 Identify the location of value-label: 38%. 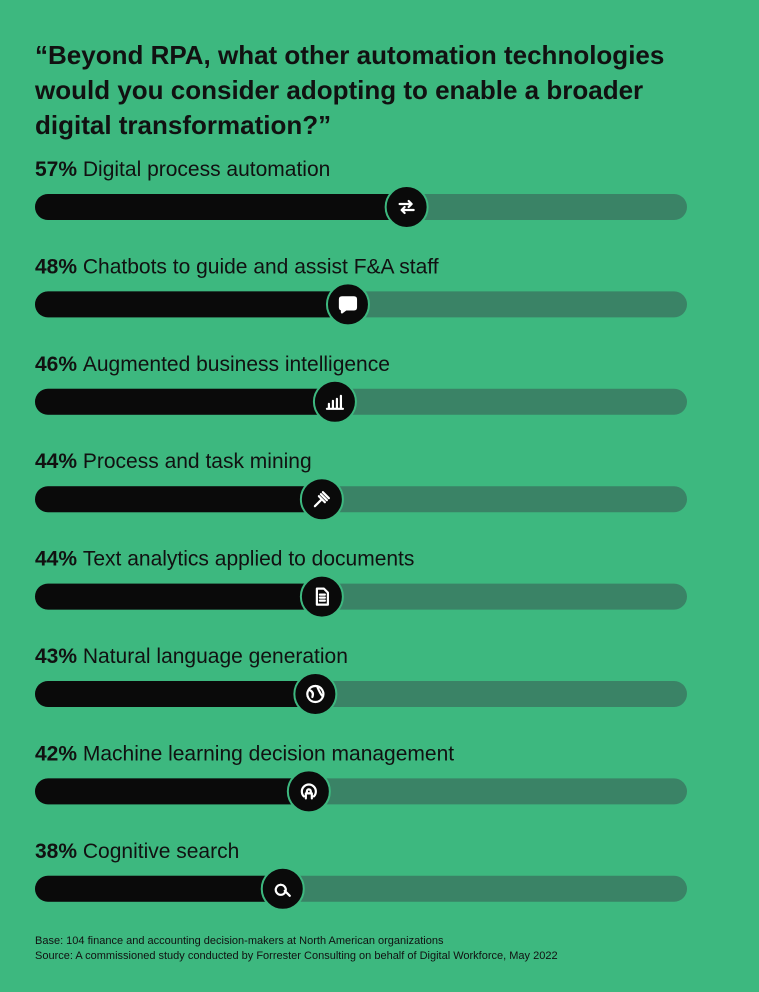
(56, 850).